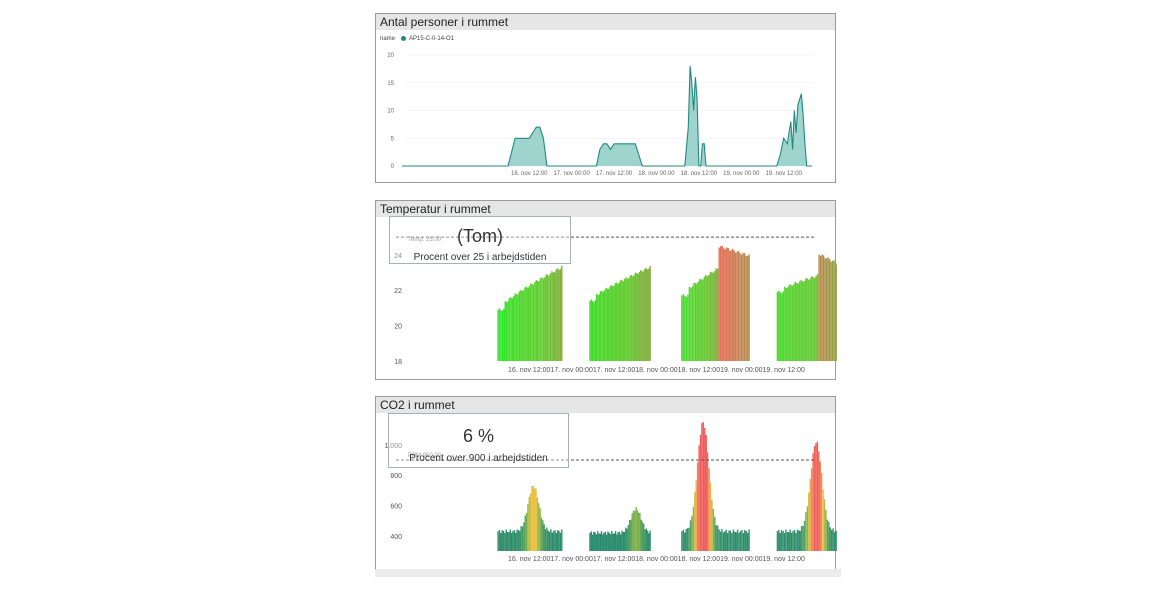  I want to click on x-tick-label: 19. nov 00:00, so click(741, 559).